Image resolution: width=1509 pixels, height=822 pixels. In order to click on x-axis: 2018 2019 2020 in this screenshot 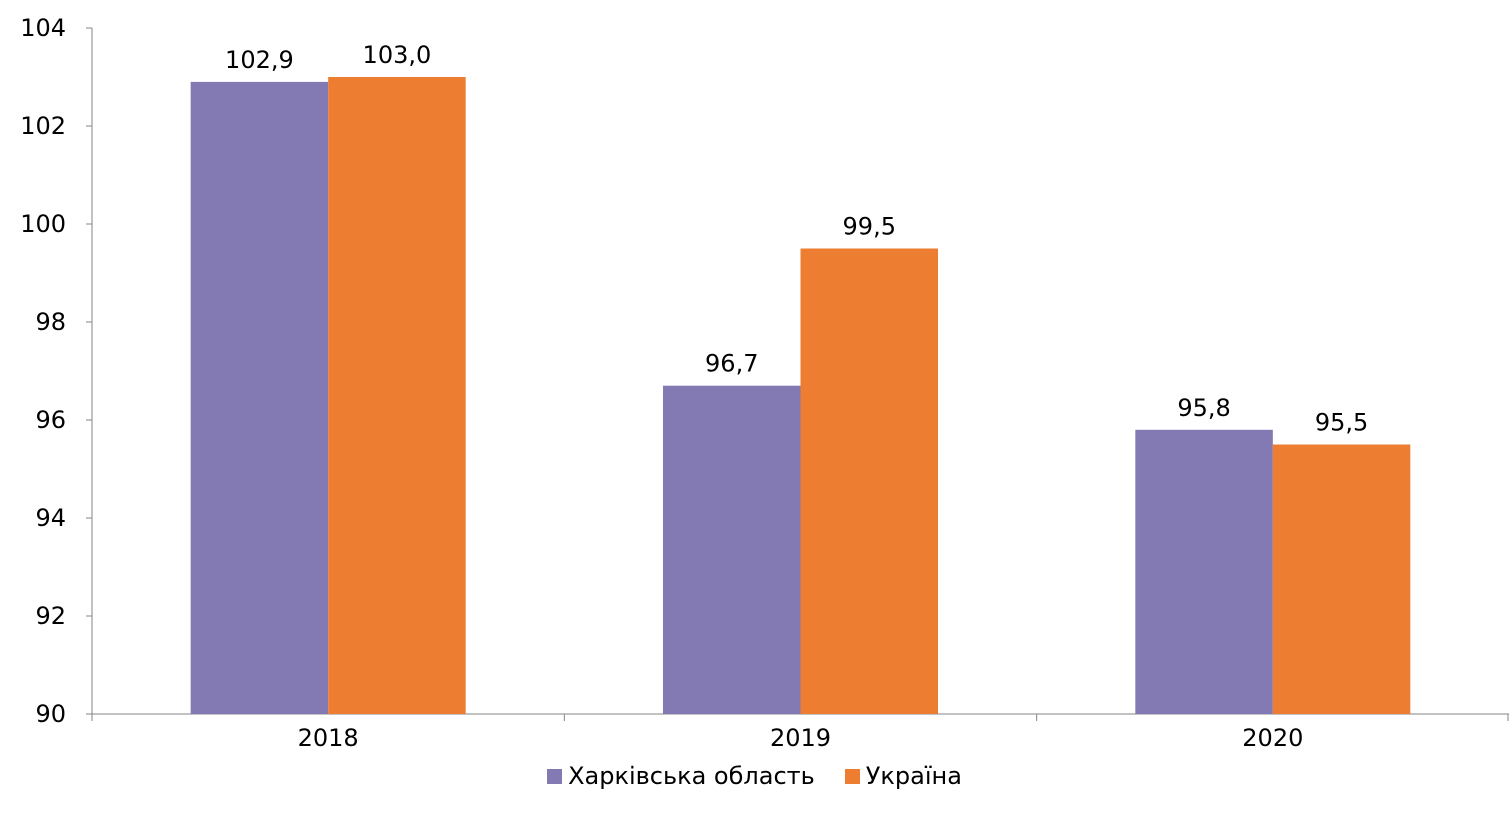, I will do `click(800, 732)`.